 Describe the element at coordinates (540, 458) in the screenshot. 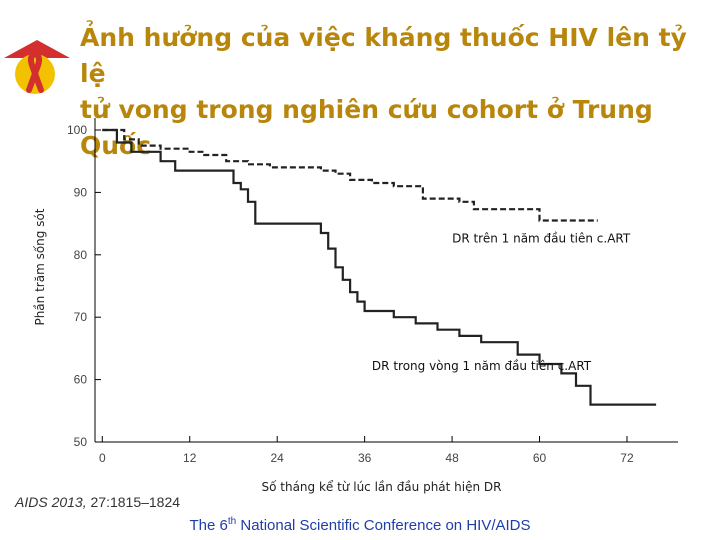

I see `x-tick-label: 60` at that location.